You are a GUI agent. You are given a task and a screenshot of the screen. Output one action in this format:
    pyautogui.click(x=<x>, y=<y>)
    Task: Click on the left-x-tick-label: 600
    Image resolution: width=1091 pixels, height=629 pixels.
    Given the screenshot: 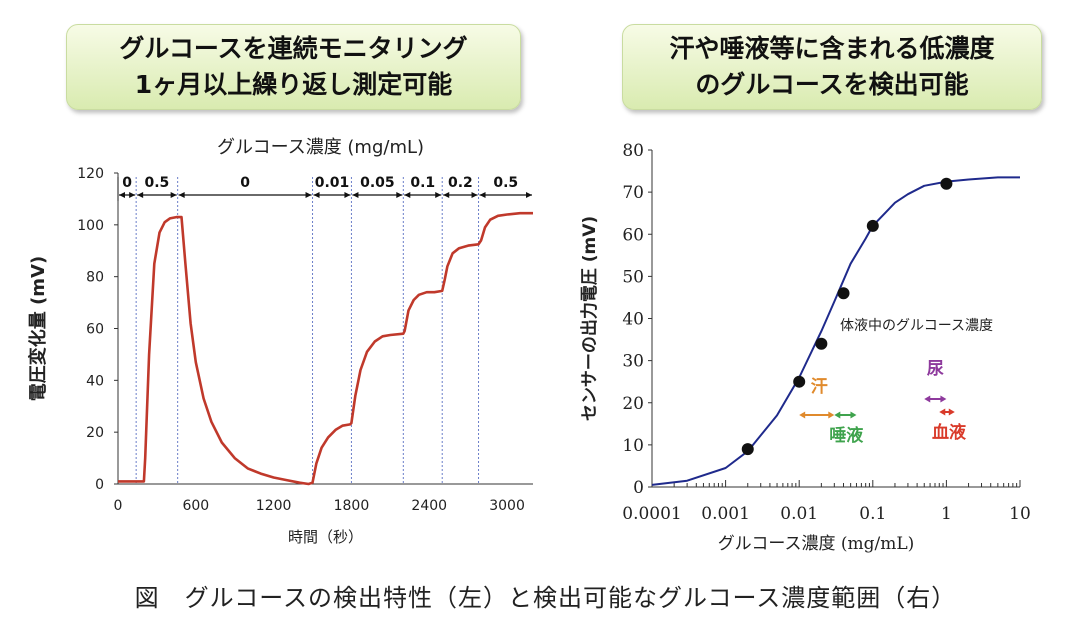 What is the action you would take?
    pyautogui.click(x=195, y=506)
    